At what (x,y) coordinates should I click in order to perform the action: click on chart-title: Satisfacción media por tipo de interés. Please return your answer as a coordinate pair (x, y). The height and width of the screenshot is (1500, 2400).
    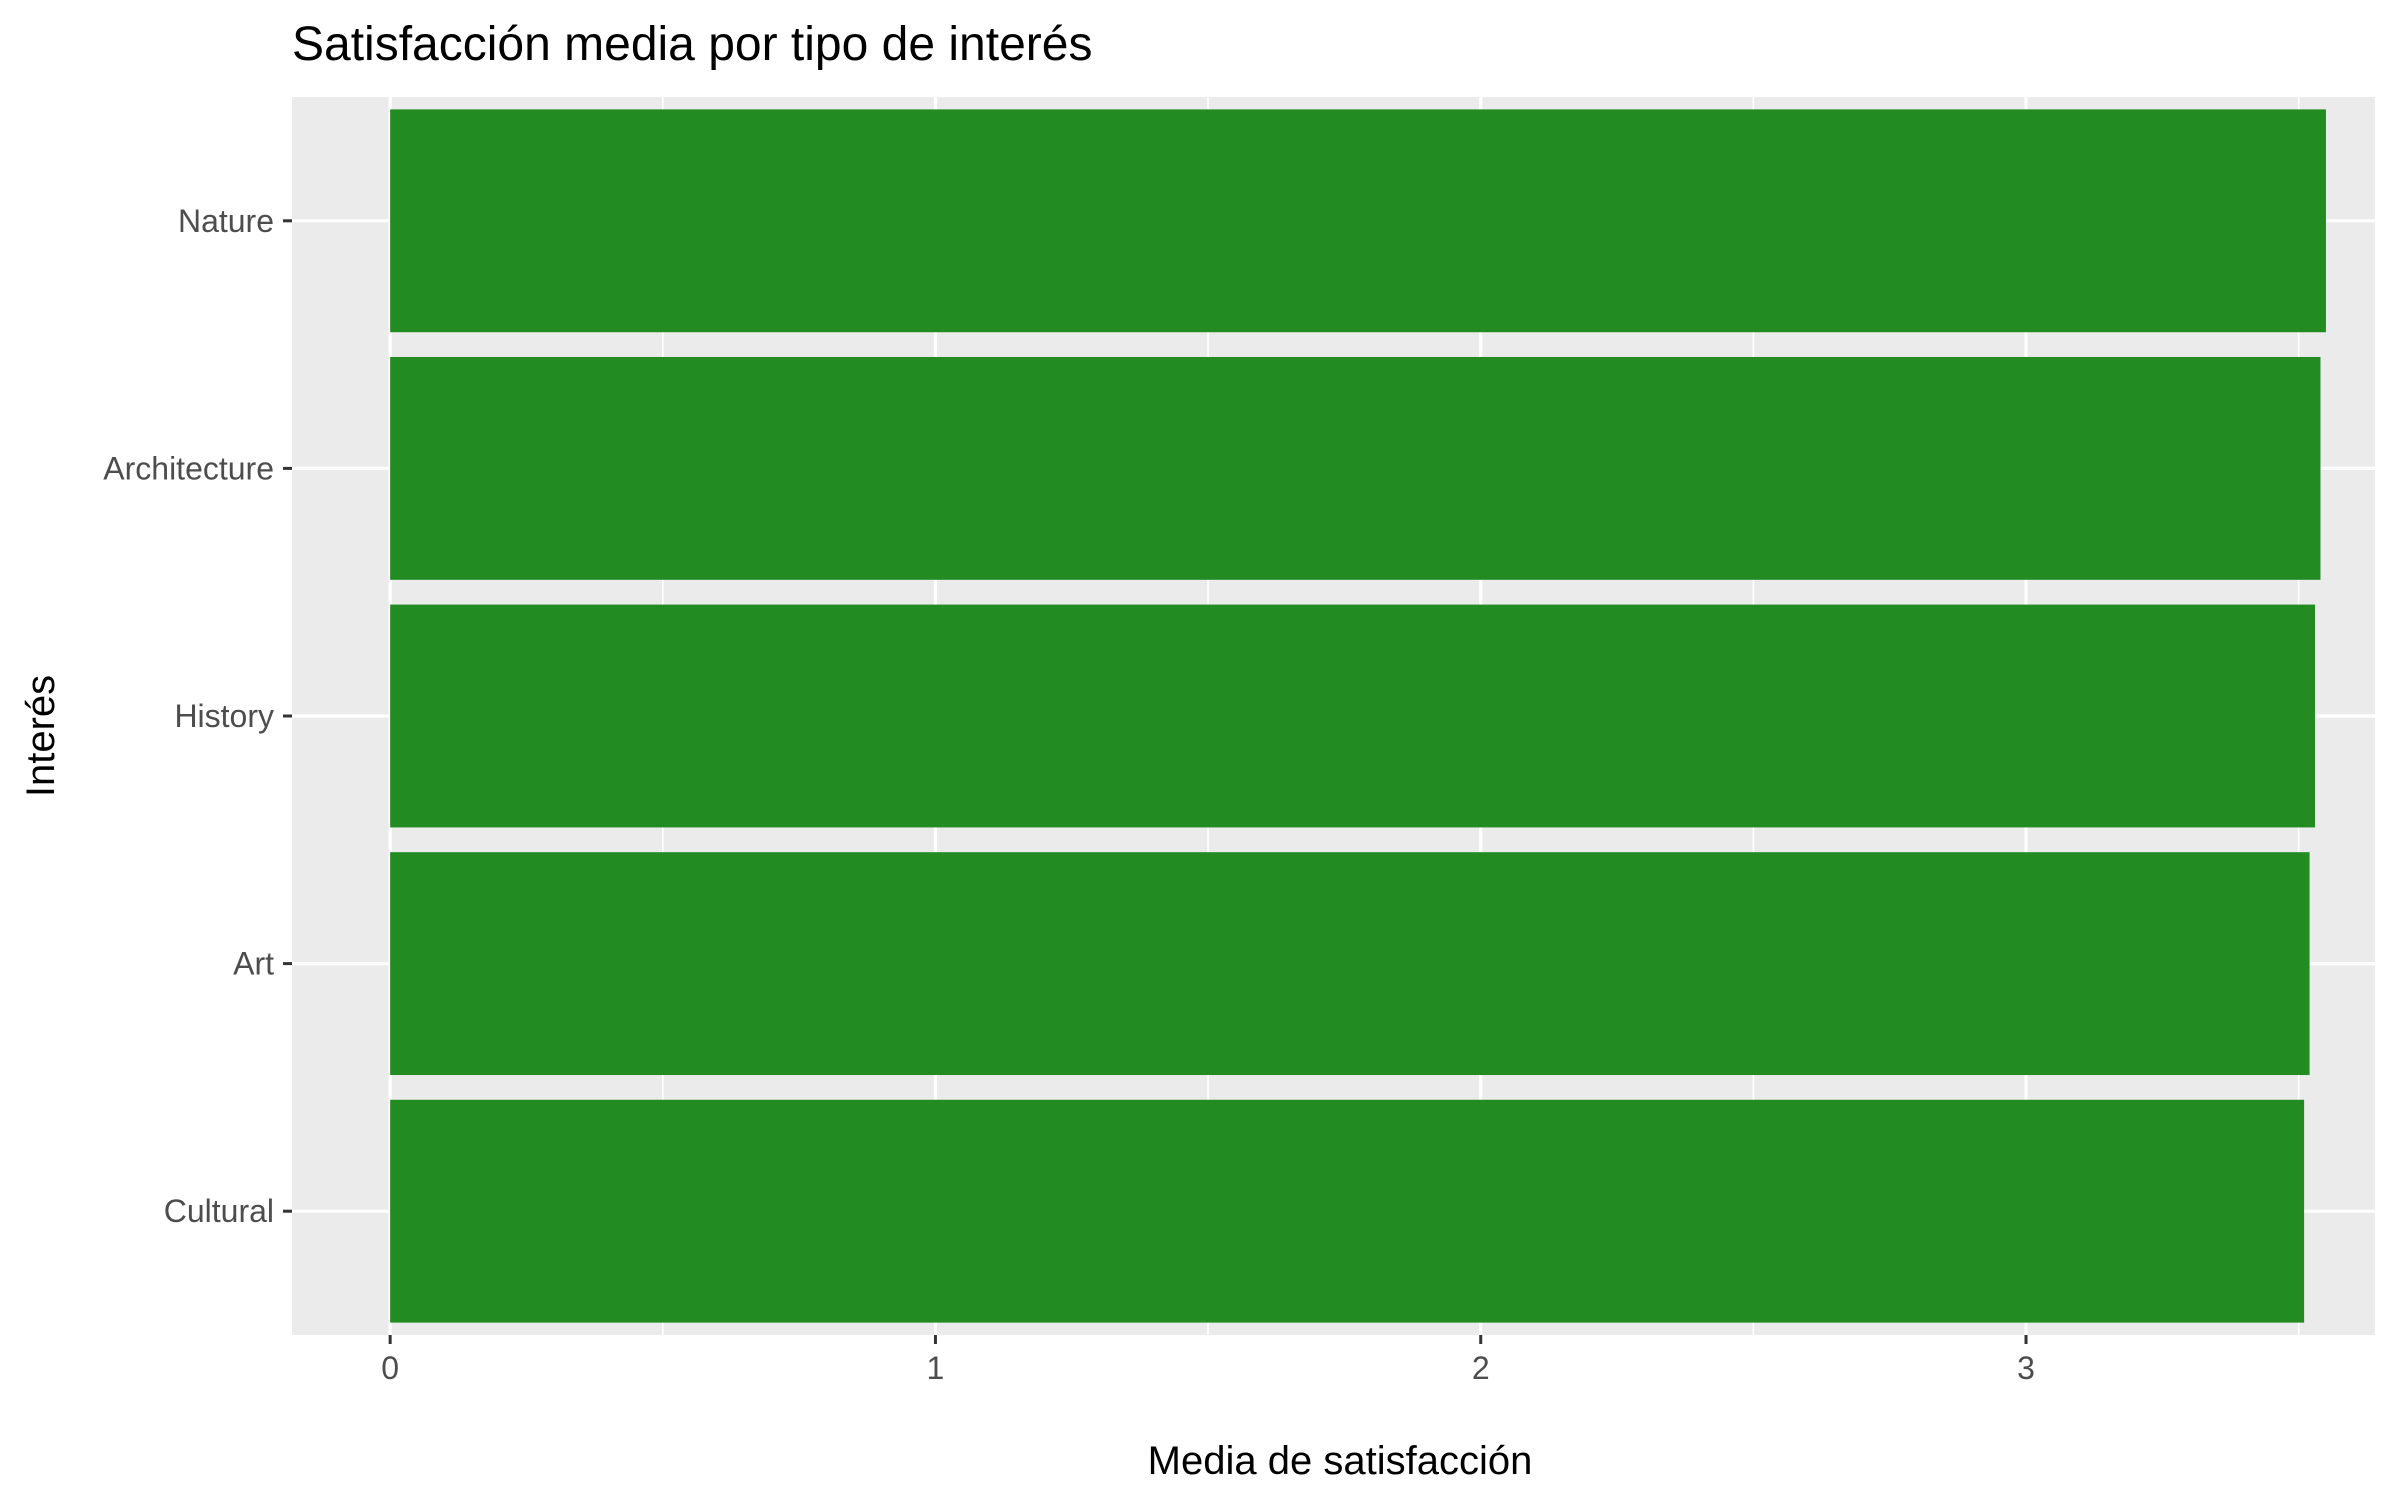
    Looking at the image, I should click on (692, 44).